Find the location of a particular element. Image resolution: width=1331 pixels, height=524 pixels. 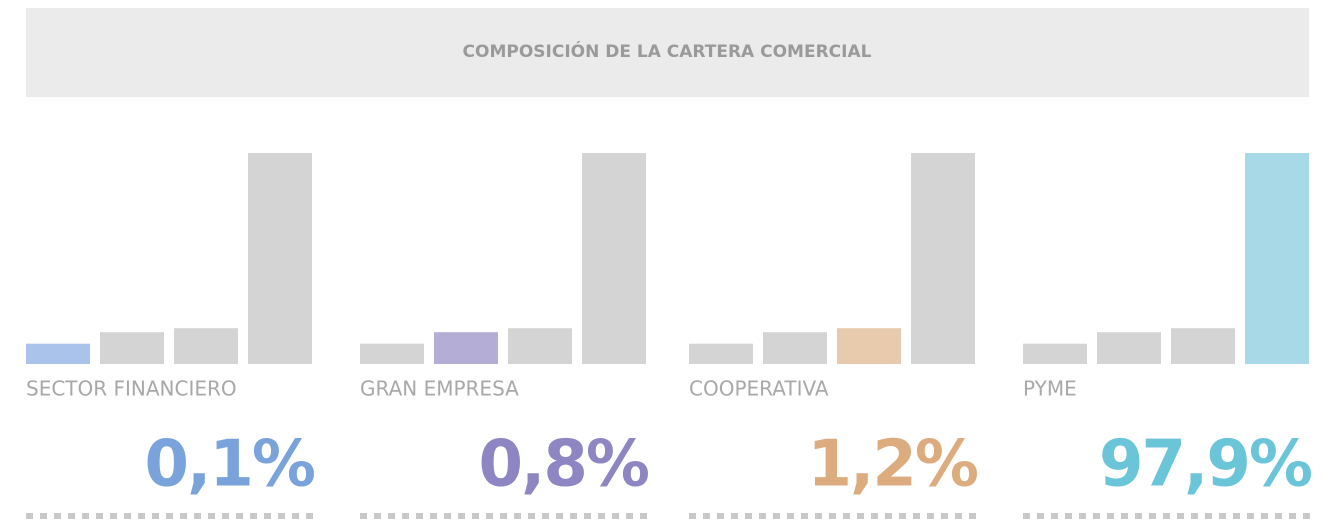

value-label: 0,1% is located at coordinates (230, 465).